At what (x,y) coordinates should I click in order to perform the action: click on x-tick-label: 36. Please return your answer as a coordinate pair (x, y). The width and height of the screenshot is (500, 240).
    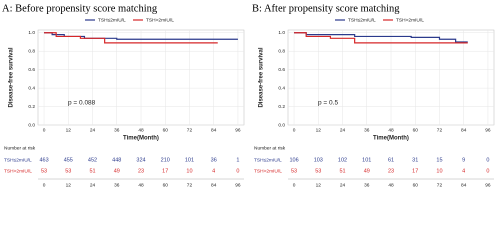
    Looking at the image, I should click on (367, 130).